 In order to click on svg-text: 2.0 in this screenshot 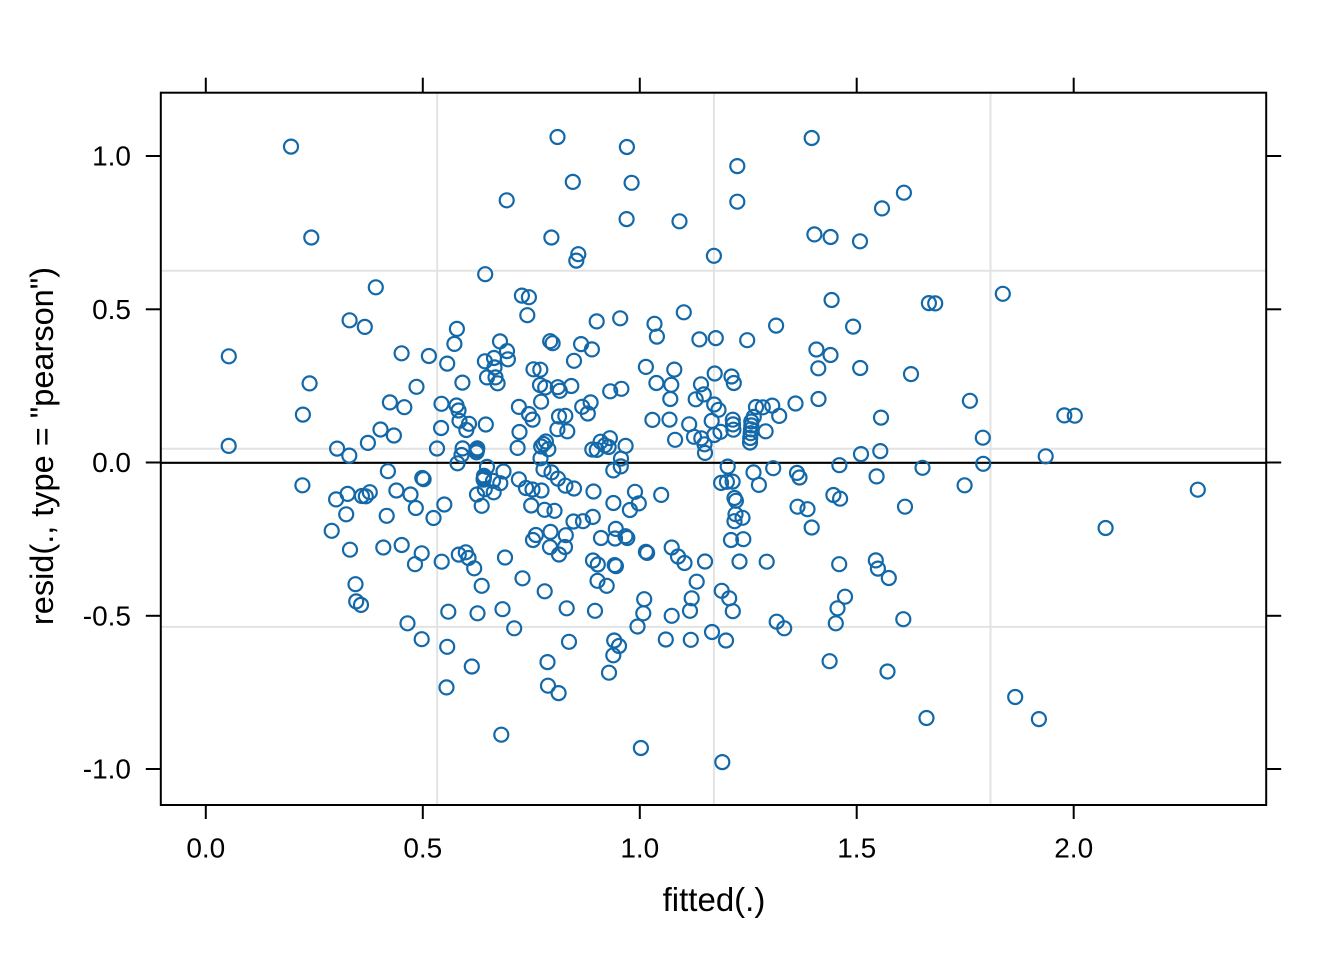, I will do `click(1073, 848)`.